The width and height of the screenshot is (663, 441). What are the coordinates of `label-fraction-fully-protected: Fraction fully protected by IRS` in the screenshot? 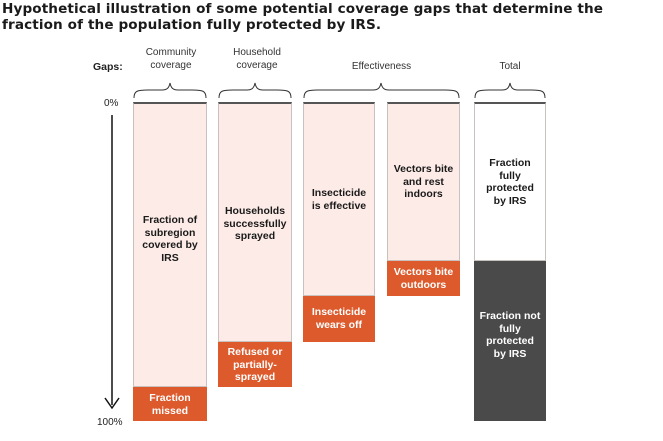 It's located at (510, 182).